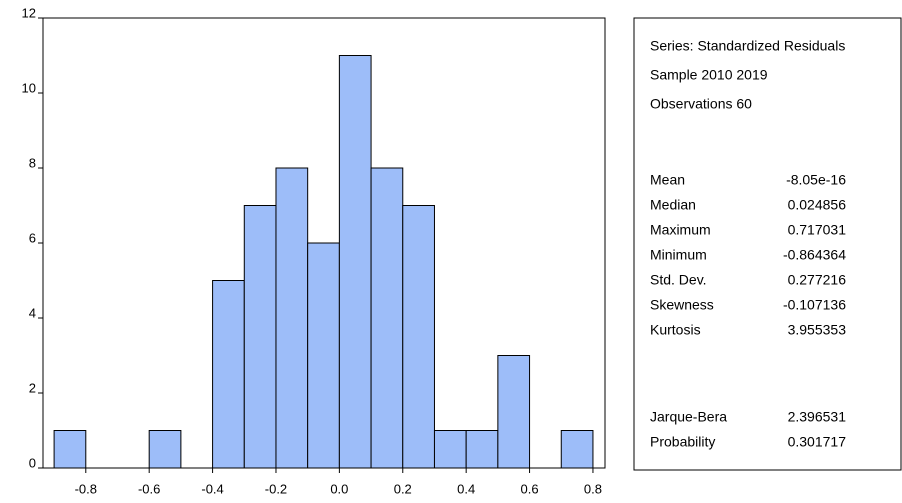  What do you see at coordinates (680, 230) in the screenshot?
I see `stat-label: Maximum` at bounding box center [680, 230].